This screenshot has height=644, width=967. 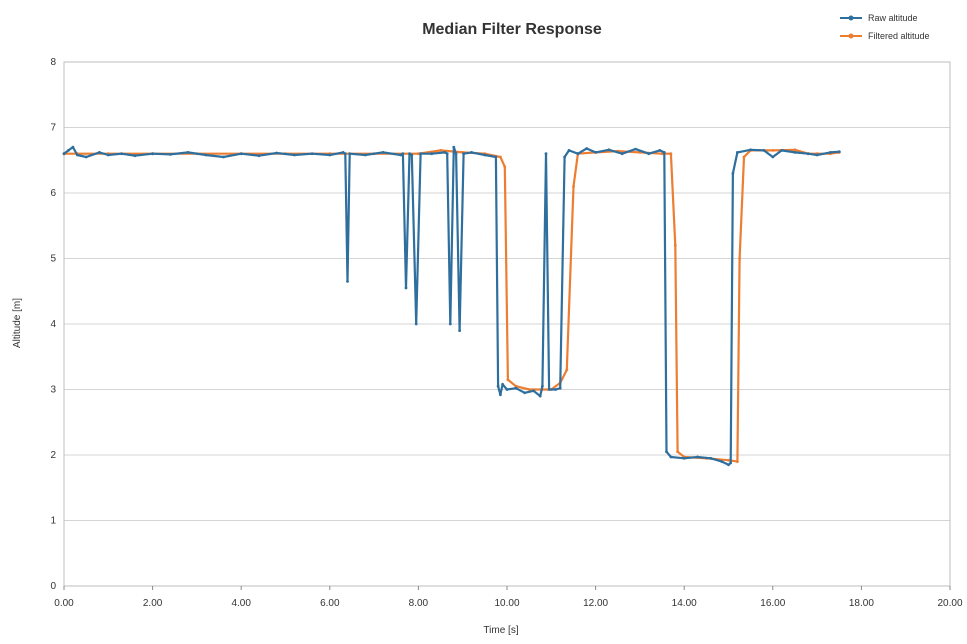 I want to click on x-tick-label: 8.00, so click(x=419, y=603).